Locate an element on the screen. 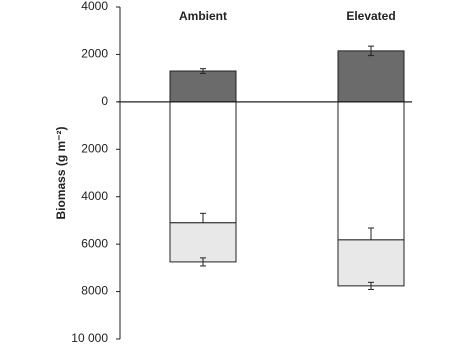 The width and height of the screenshot is (474, 348). category-label: Ambient is located at coordinates (203, 16).